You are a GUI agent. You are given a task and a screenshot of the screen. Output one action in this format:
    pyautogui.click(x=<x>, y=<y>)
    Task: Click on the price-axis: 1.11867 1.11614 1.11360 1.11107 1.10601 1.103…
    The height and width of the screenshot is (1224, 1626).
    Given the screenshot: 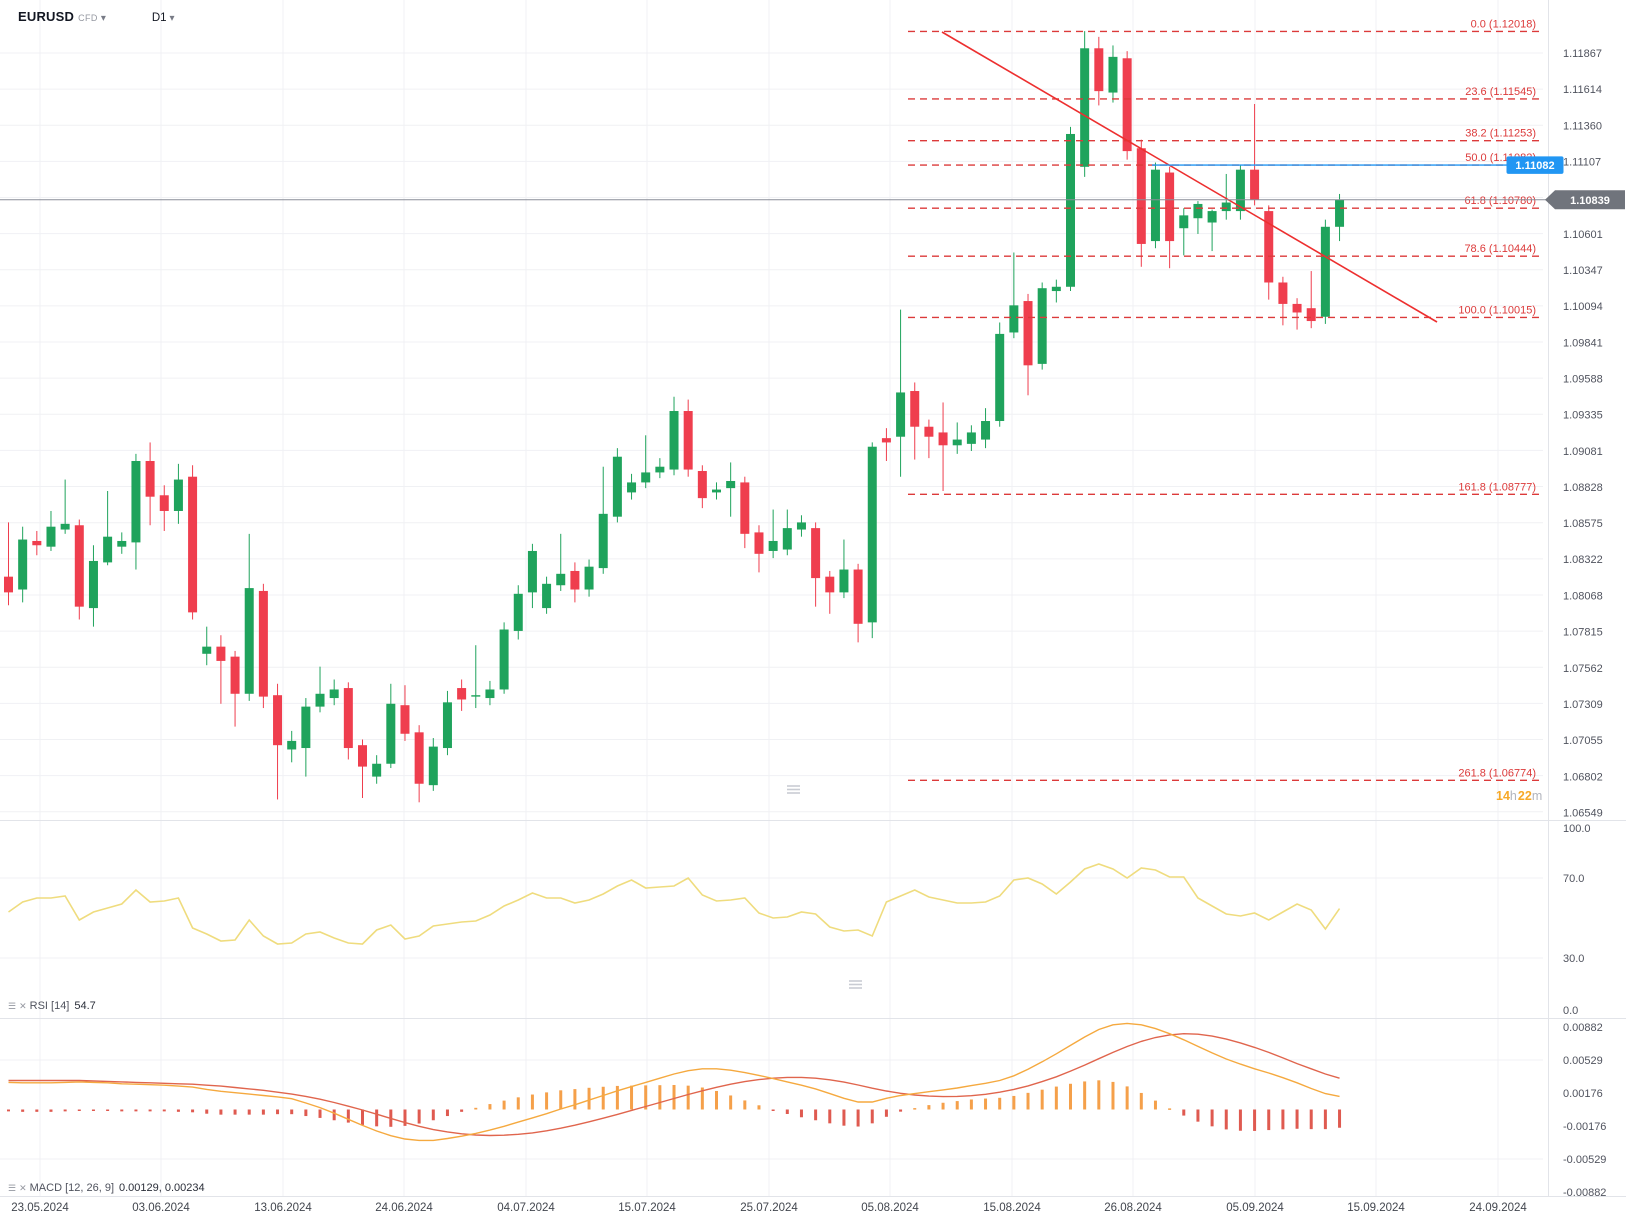 What is the action you would take?
    pyautogui.click(x=1583, y=433)
    